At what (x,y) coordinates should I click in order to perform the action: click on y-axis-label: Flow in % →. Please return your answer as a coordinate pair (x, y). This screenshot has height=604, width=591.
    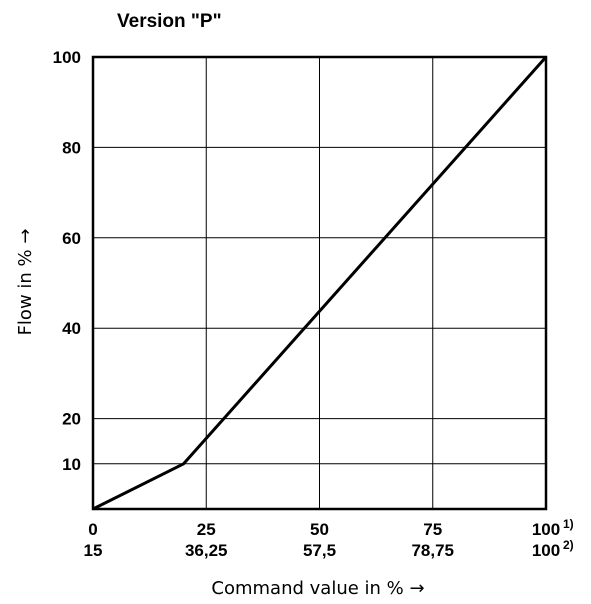
    Looking at the image, I should click on (25, 282).